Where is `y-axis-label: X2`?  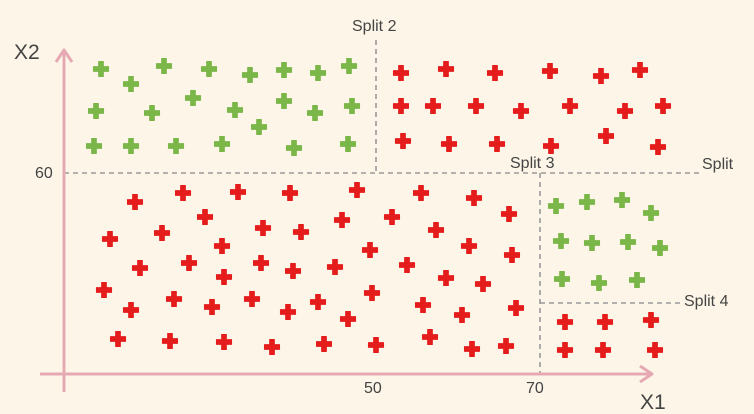
y-axis-label: X2 is located at coordinates (27, 52).